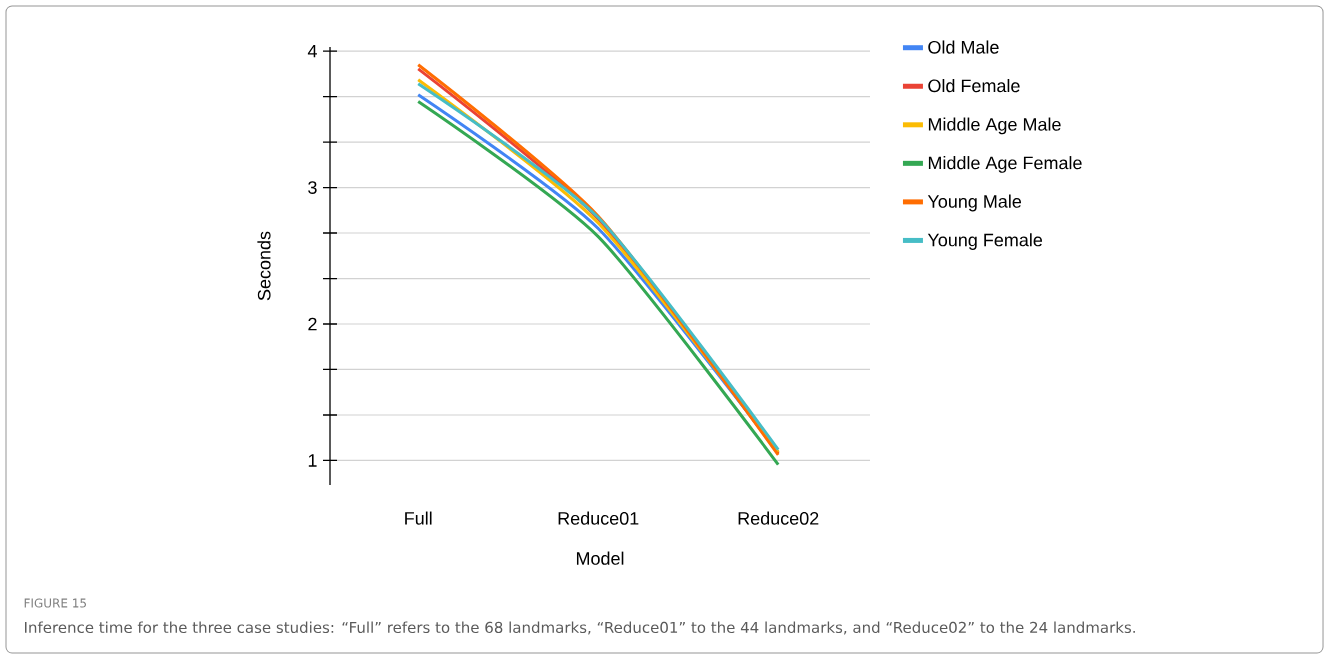 The image size is (1329, 659). What do you see at coordinates (974, 203) in the screenshot?
I see `legend-label: Young Male` at bounding box center [974, 203].